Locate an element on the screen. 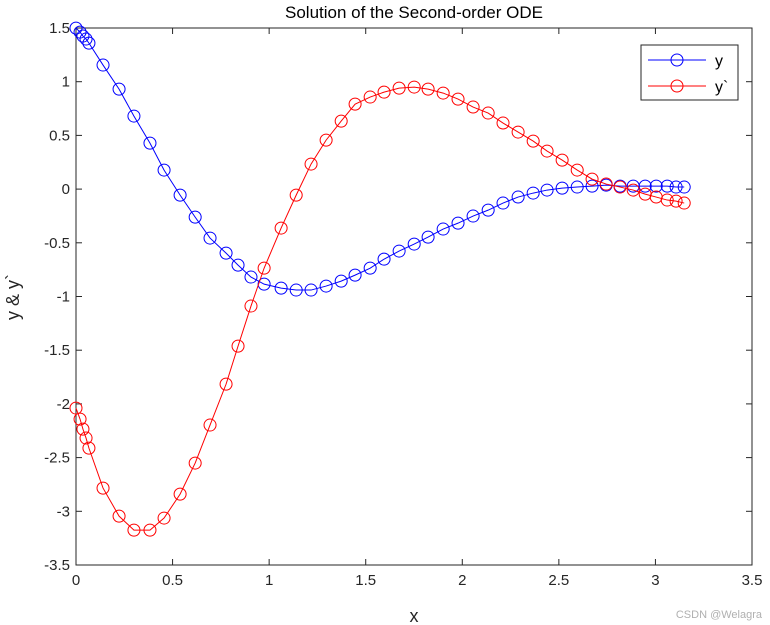 The width and height of the screenshot is (770, 625). x-tick-label: 0 is located at coordinates (76, 580).